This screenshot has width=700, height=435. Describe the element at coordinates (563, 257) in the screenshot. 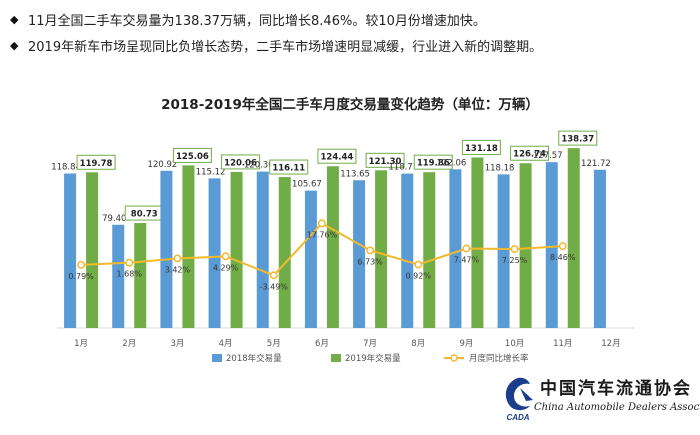

I see `growth-rate-label: 8.46%` at that location.